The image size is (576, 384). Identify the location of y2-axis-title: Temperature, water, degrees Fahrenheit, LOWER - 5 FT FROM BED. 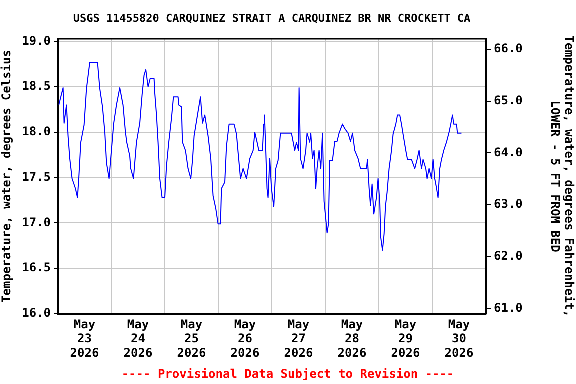
(562, 177).